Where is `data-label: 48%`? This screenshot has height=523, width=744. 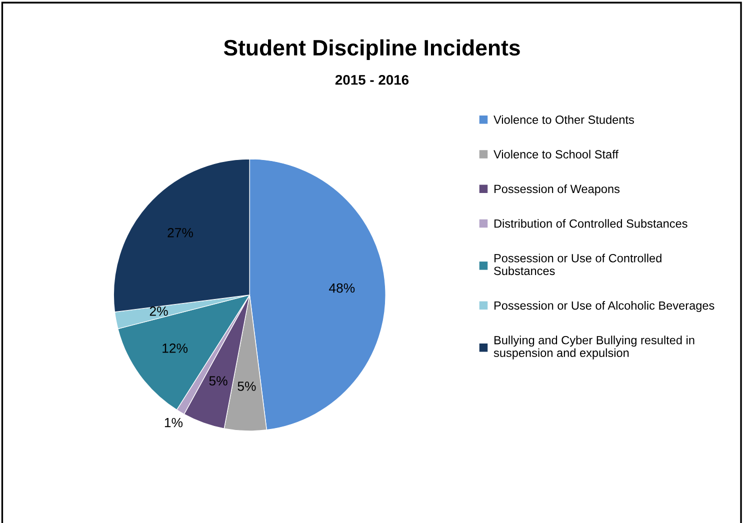
data-label: 48% is located at coordinates (341, 288).